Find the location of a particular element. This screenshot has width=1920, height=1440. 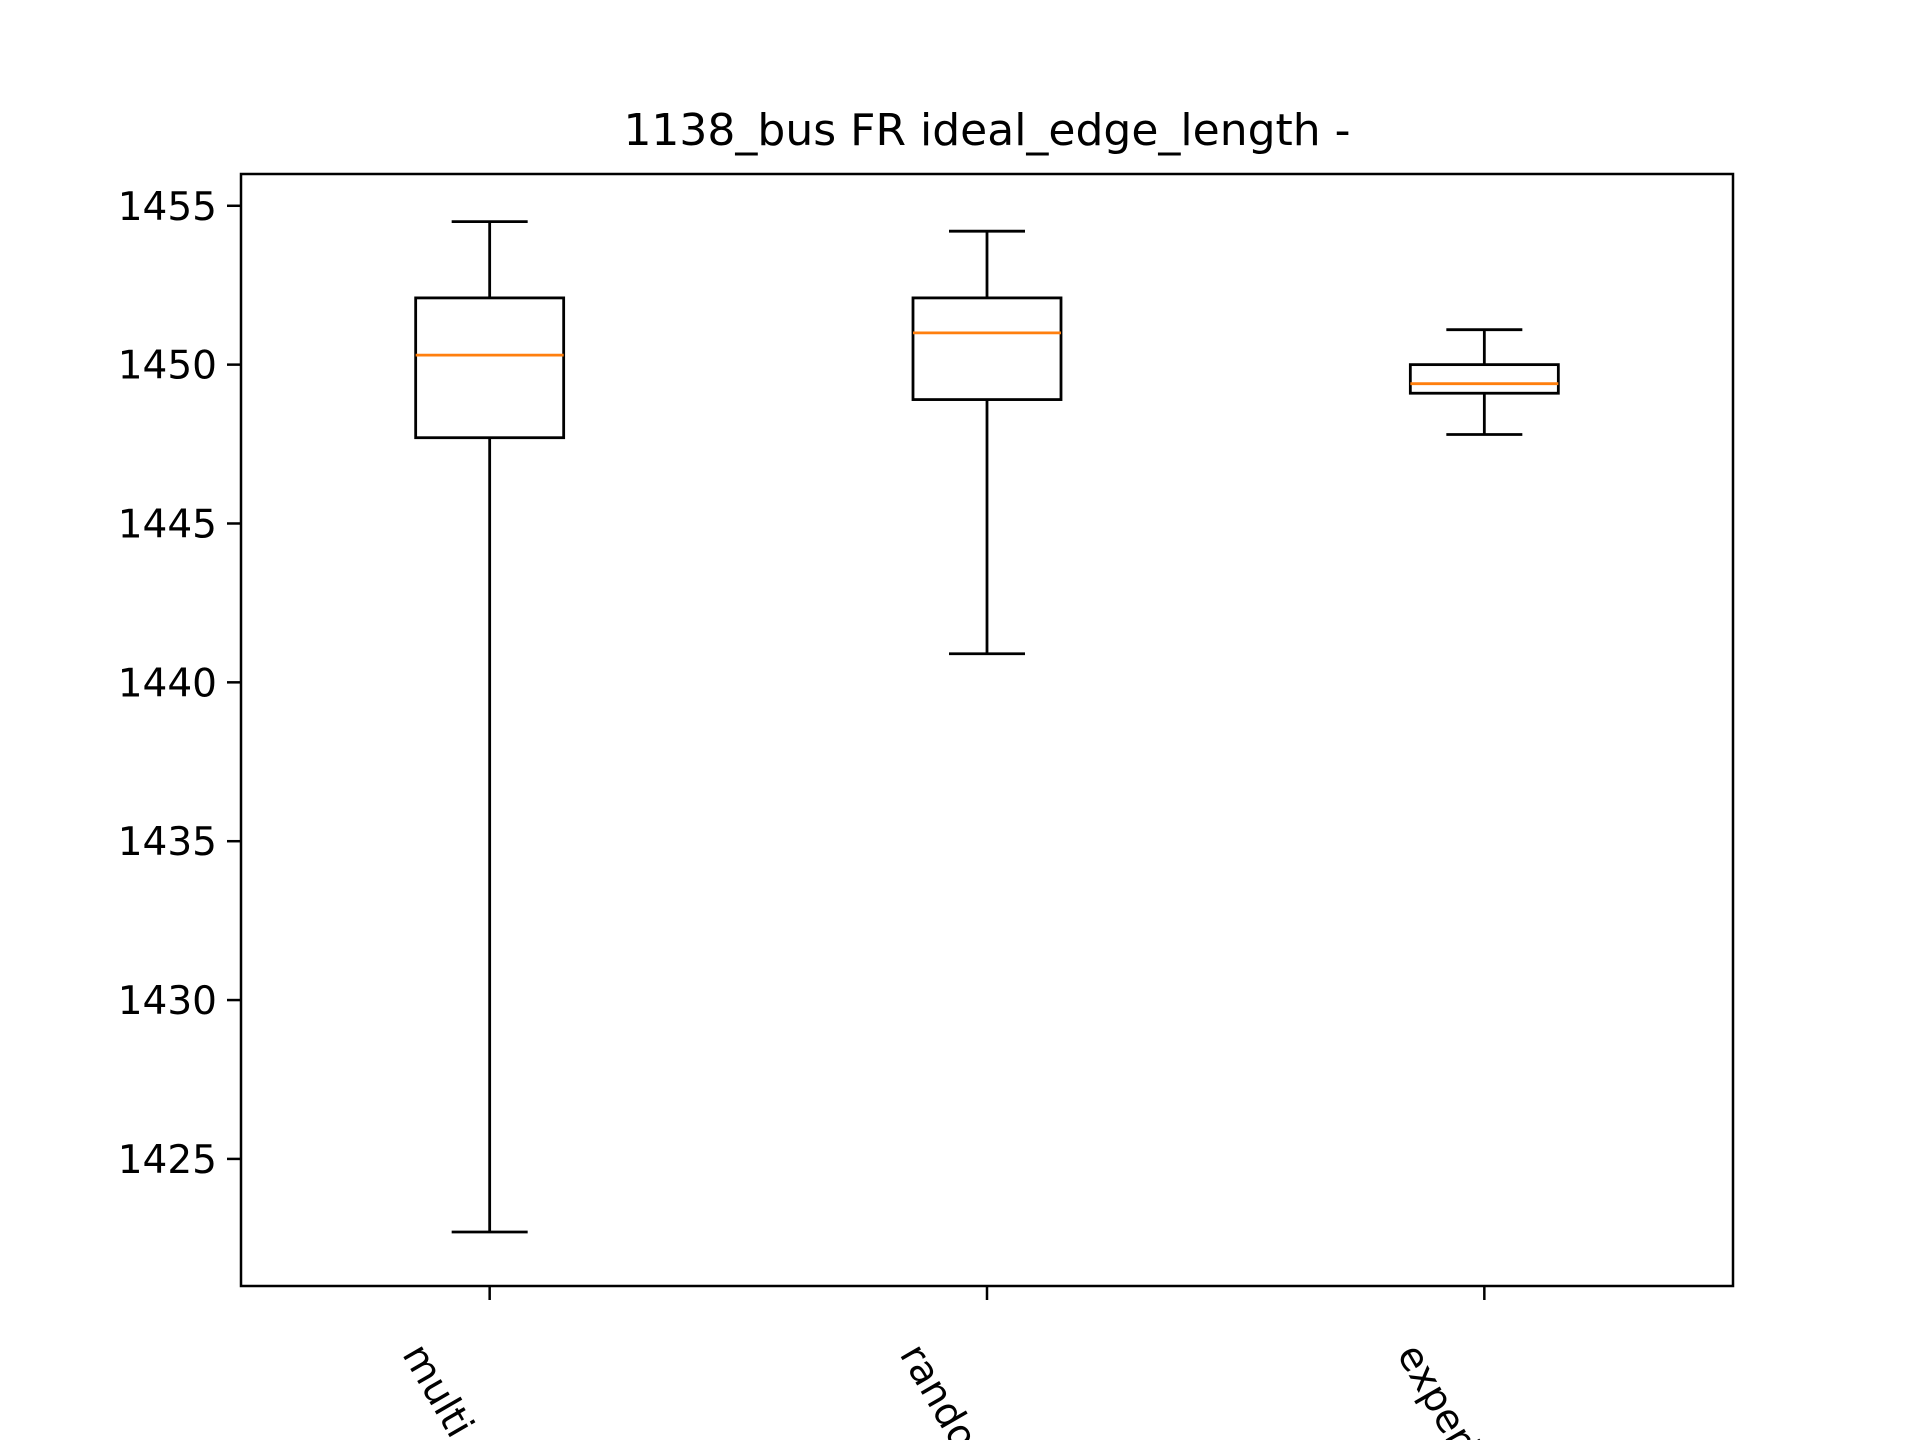

y-tick-label-3: 1440 is located at coordinates (167, 683).